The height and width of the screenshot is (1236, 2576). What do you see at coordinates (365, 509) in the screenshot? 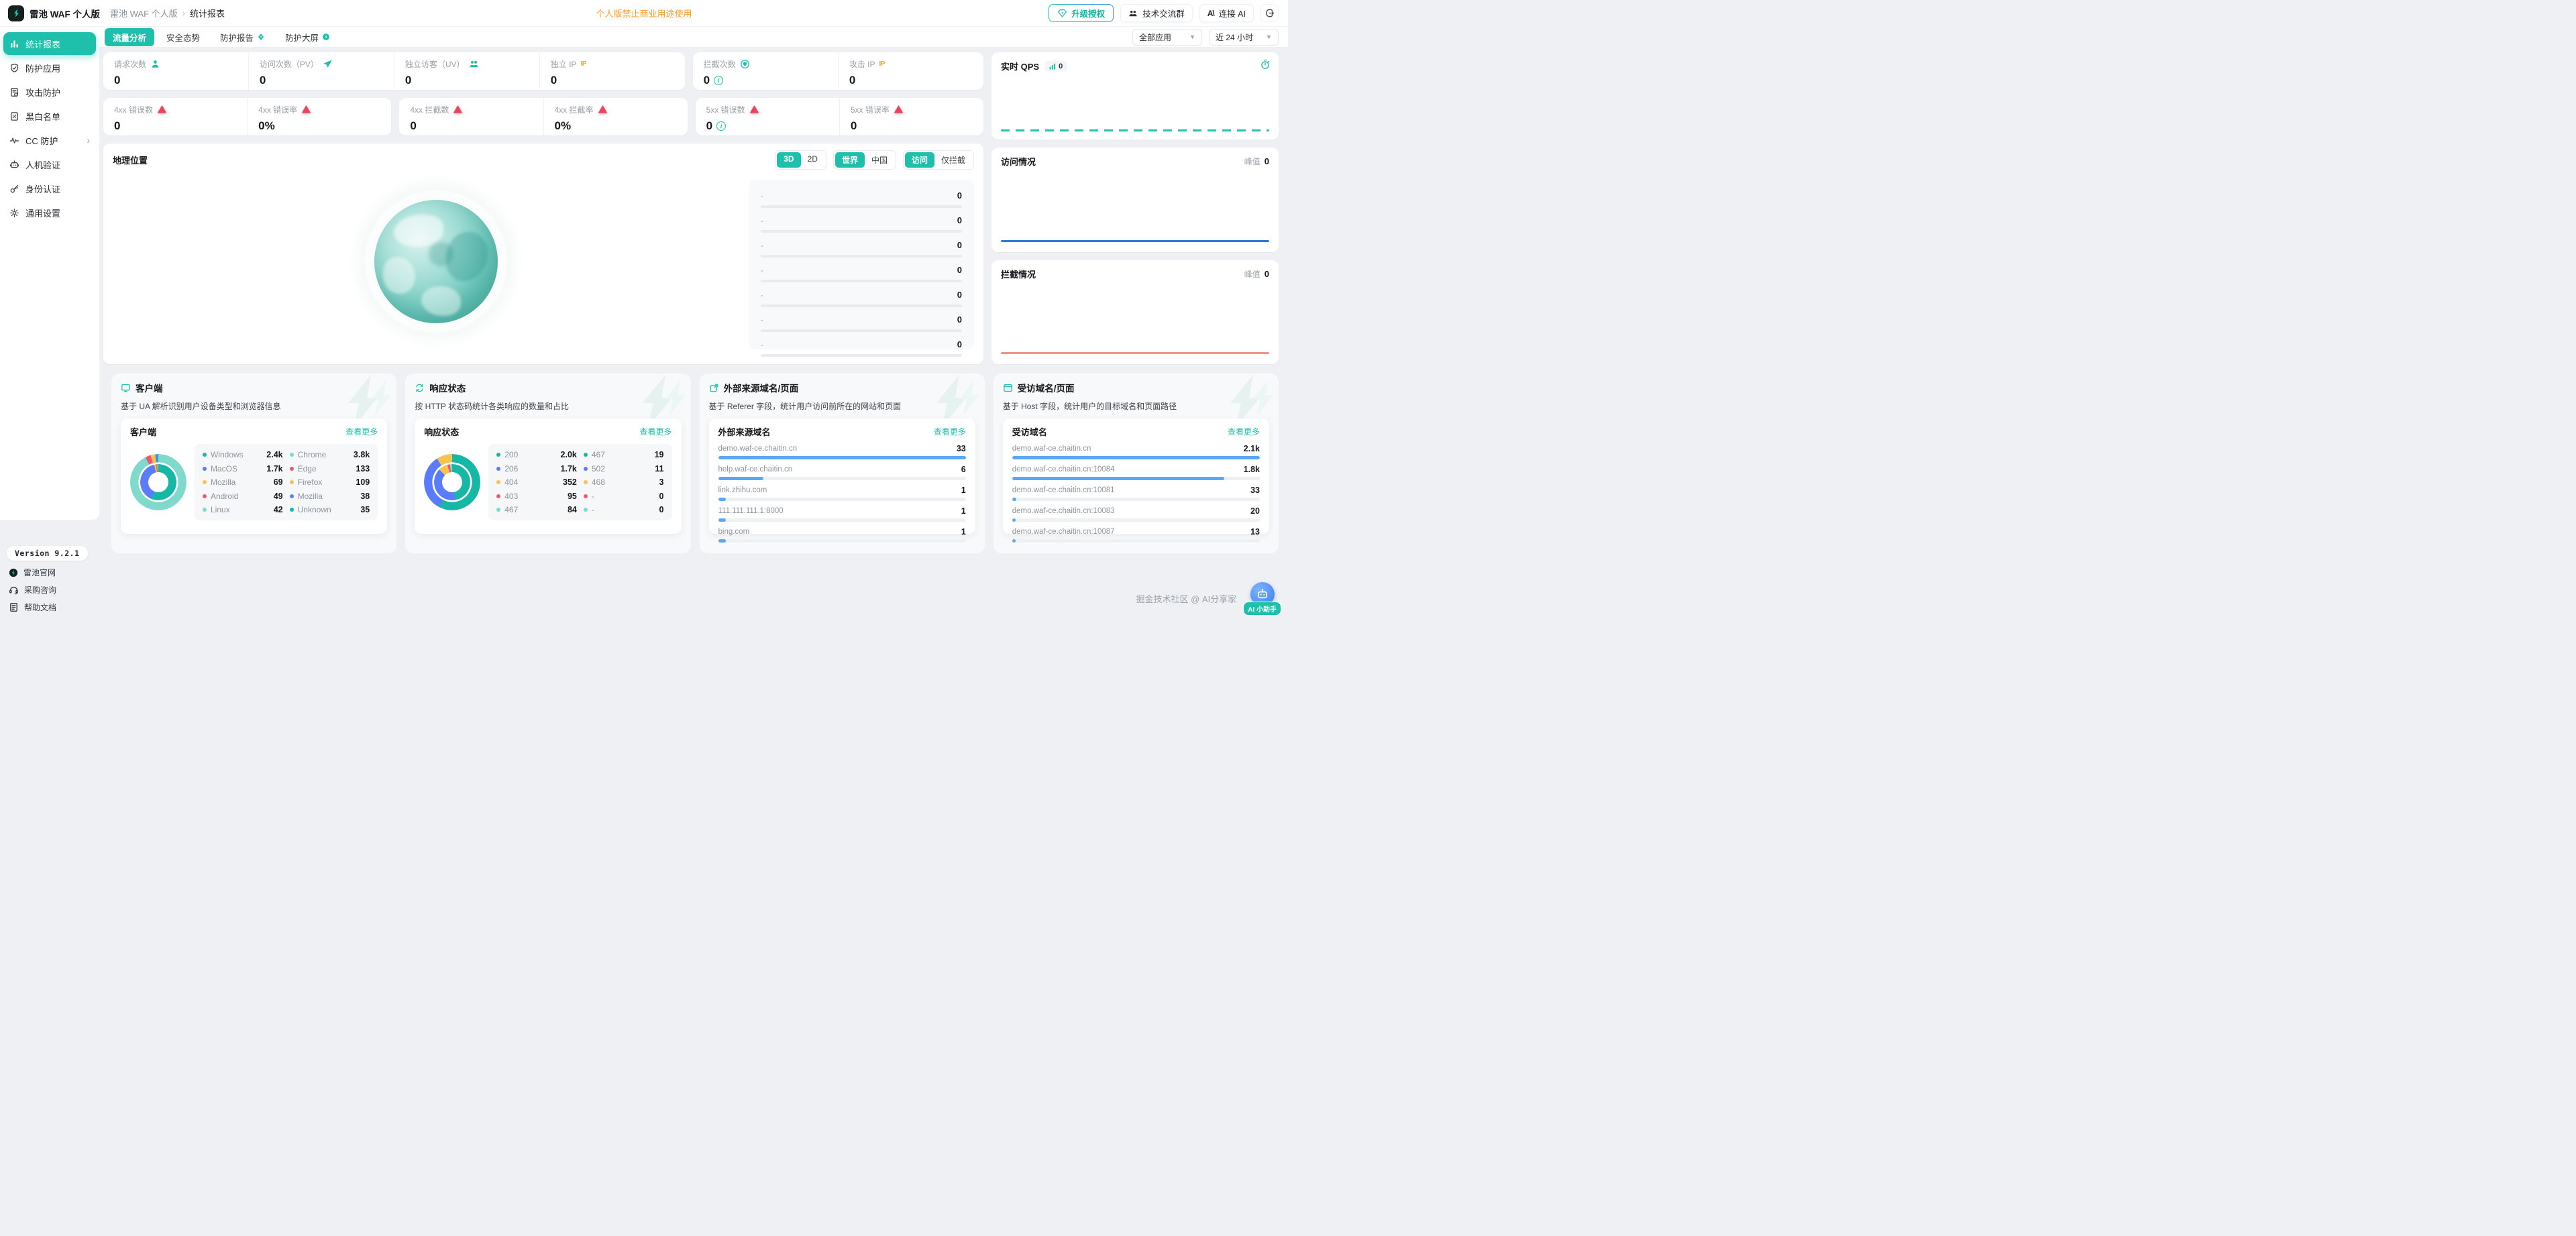
I see `legend-value: 35` at bounding box center [365, 509].